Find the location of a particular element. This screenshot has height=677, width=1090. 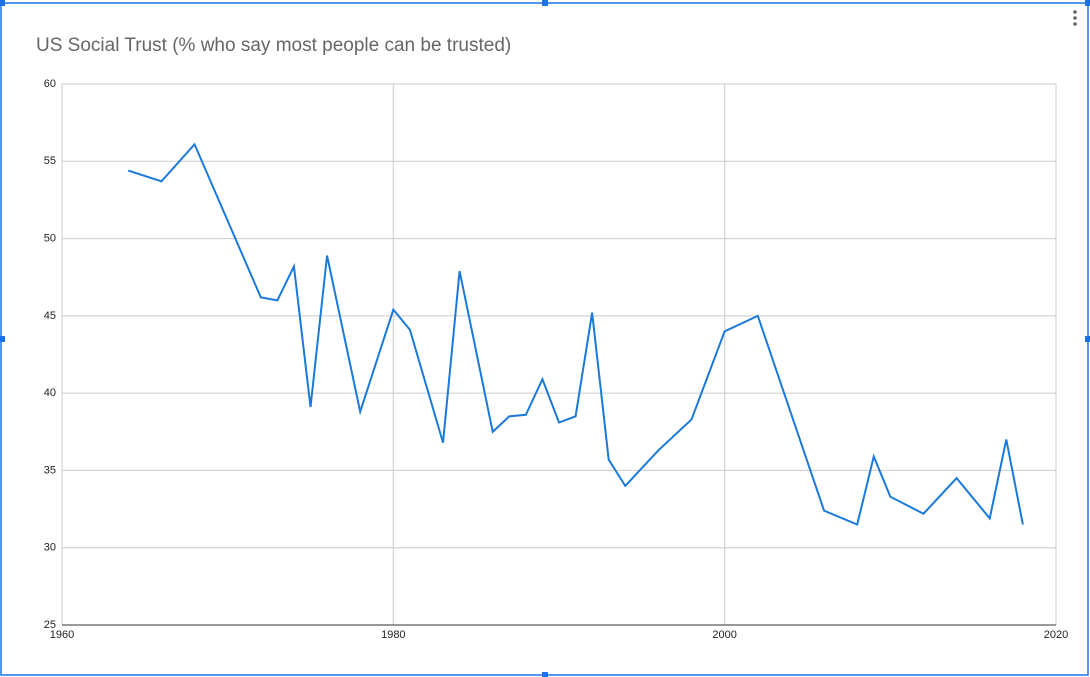

y-tick-label: 40 is located at coordinates (50, 393).